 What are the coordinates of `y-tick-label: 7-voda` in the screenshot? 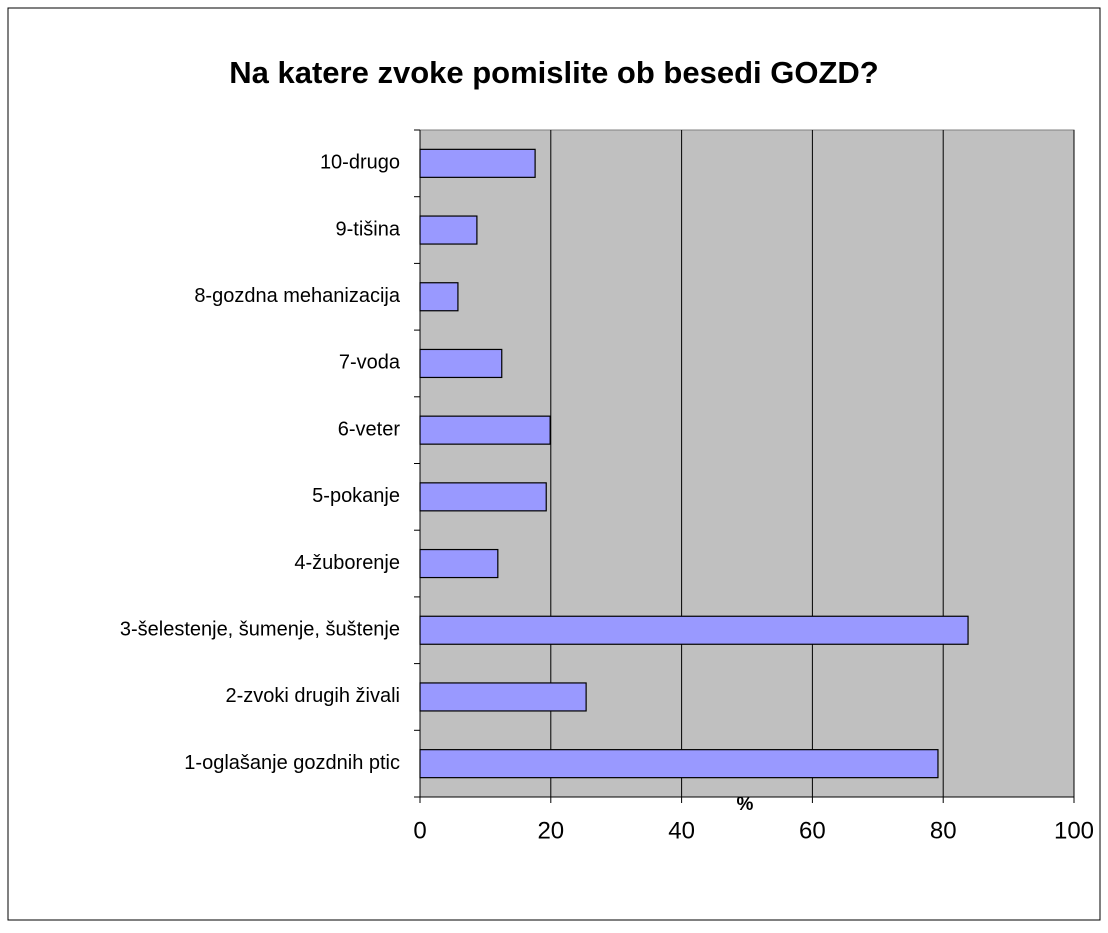 It's located at (370, 363).